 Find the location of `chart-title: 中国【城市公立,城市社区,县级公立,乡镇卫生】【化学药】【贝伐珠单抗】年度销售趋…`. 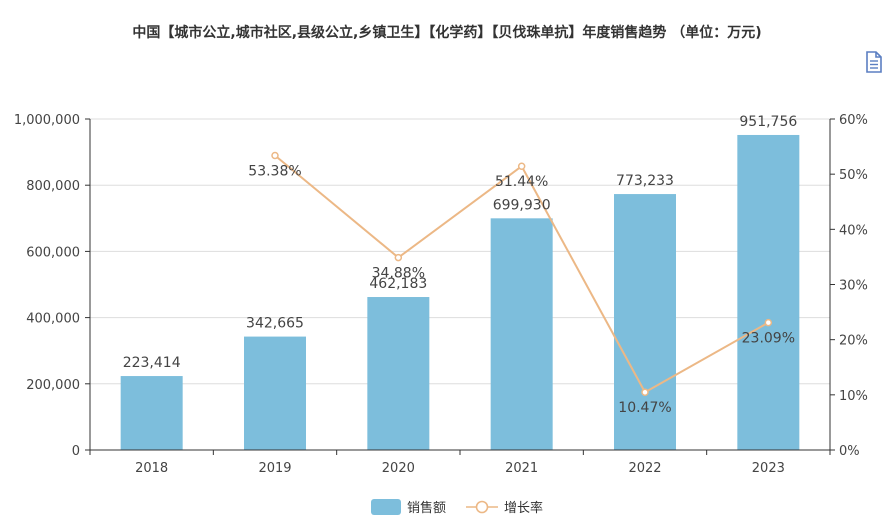

chart-title: 中国【城市公立,城市社区,县级公立,乡镇卫生】【化学药】【贝伐珠单抗】年度销售趋… is located at coordinates (447, 33).